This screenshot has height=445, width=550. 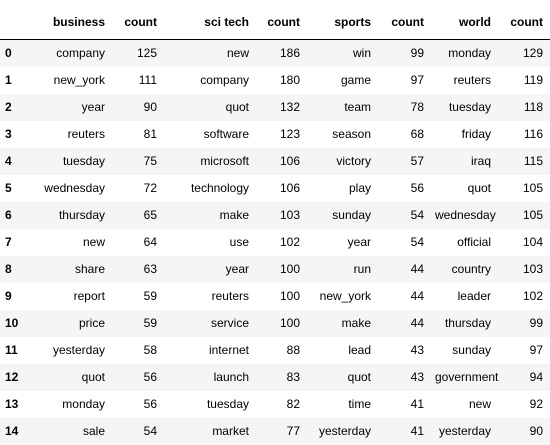 I want to click on table-row: 9 report 59 reuters 100 new_york 44 leader 102, so click(x=275, y=296).